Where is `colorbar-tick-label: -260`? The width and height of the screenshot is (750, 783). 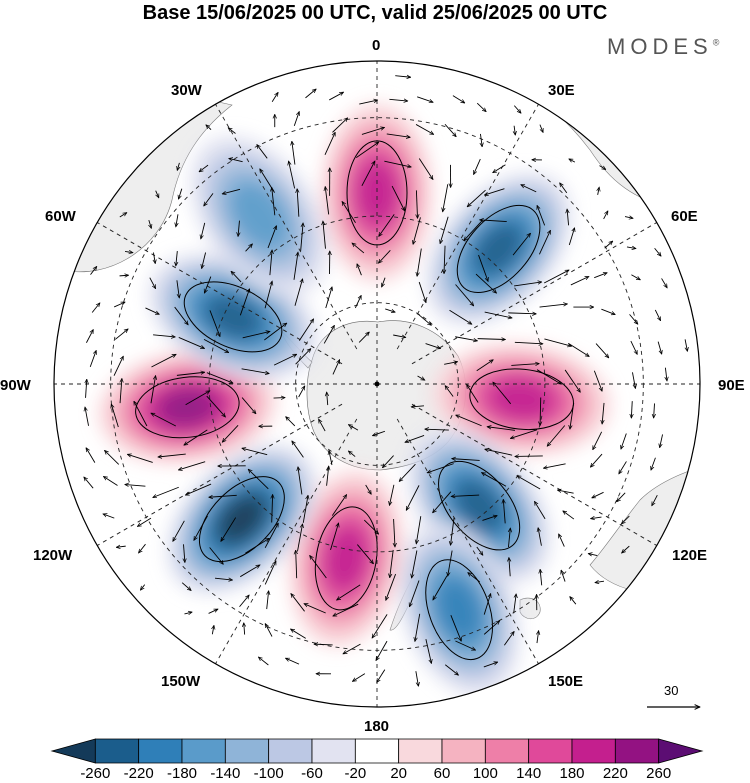 colorbar-tick-label: -260 is located at coordinates (95, 773).